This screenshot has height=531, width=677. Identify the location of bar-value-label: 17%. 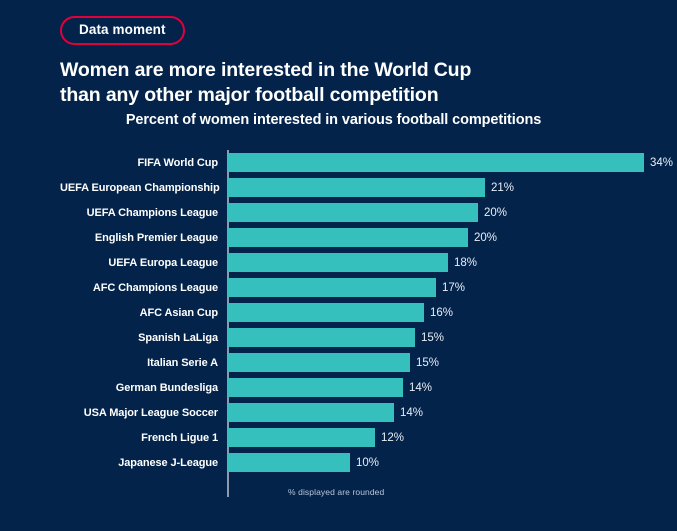
(454, 287).